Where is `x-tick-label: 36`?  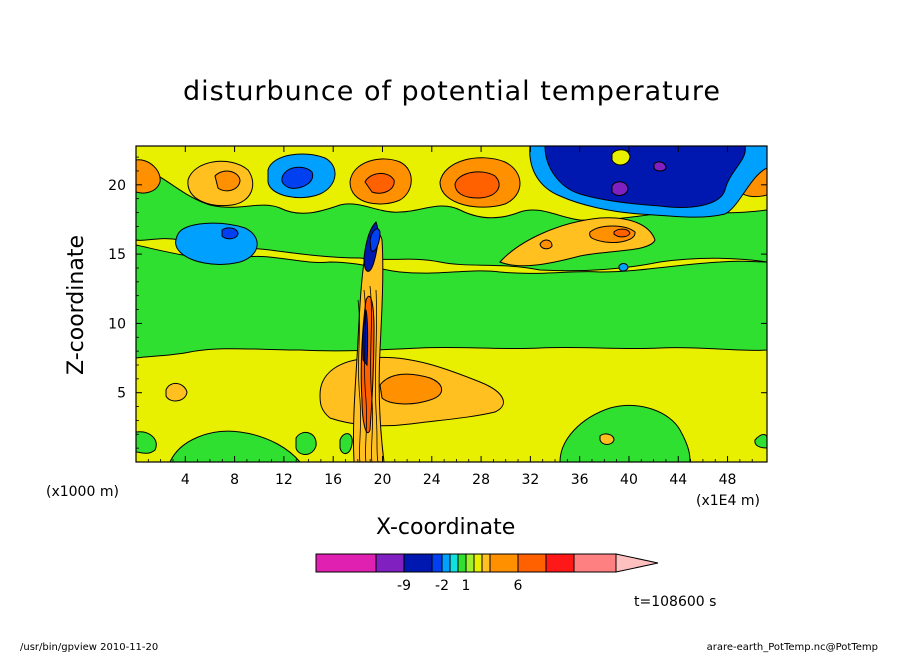
x-tick-label: 36 is located at coordinates (580, 480).